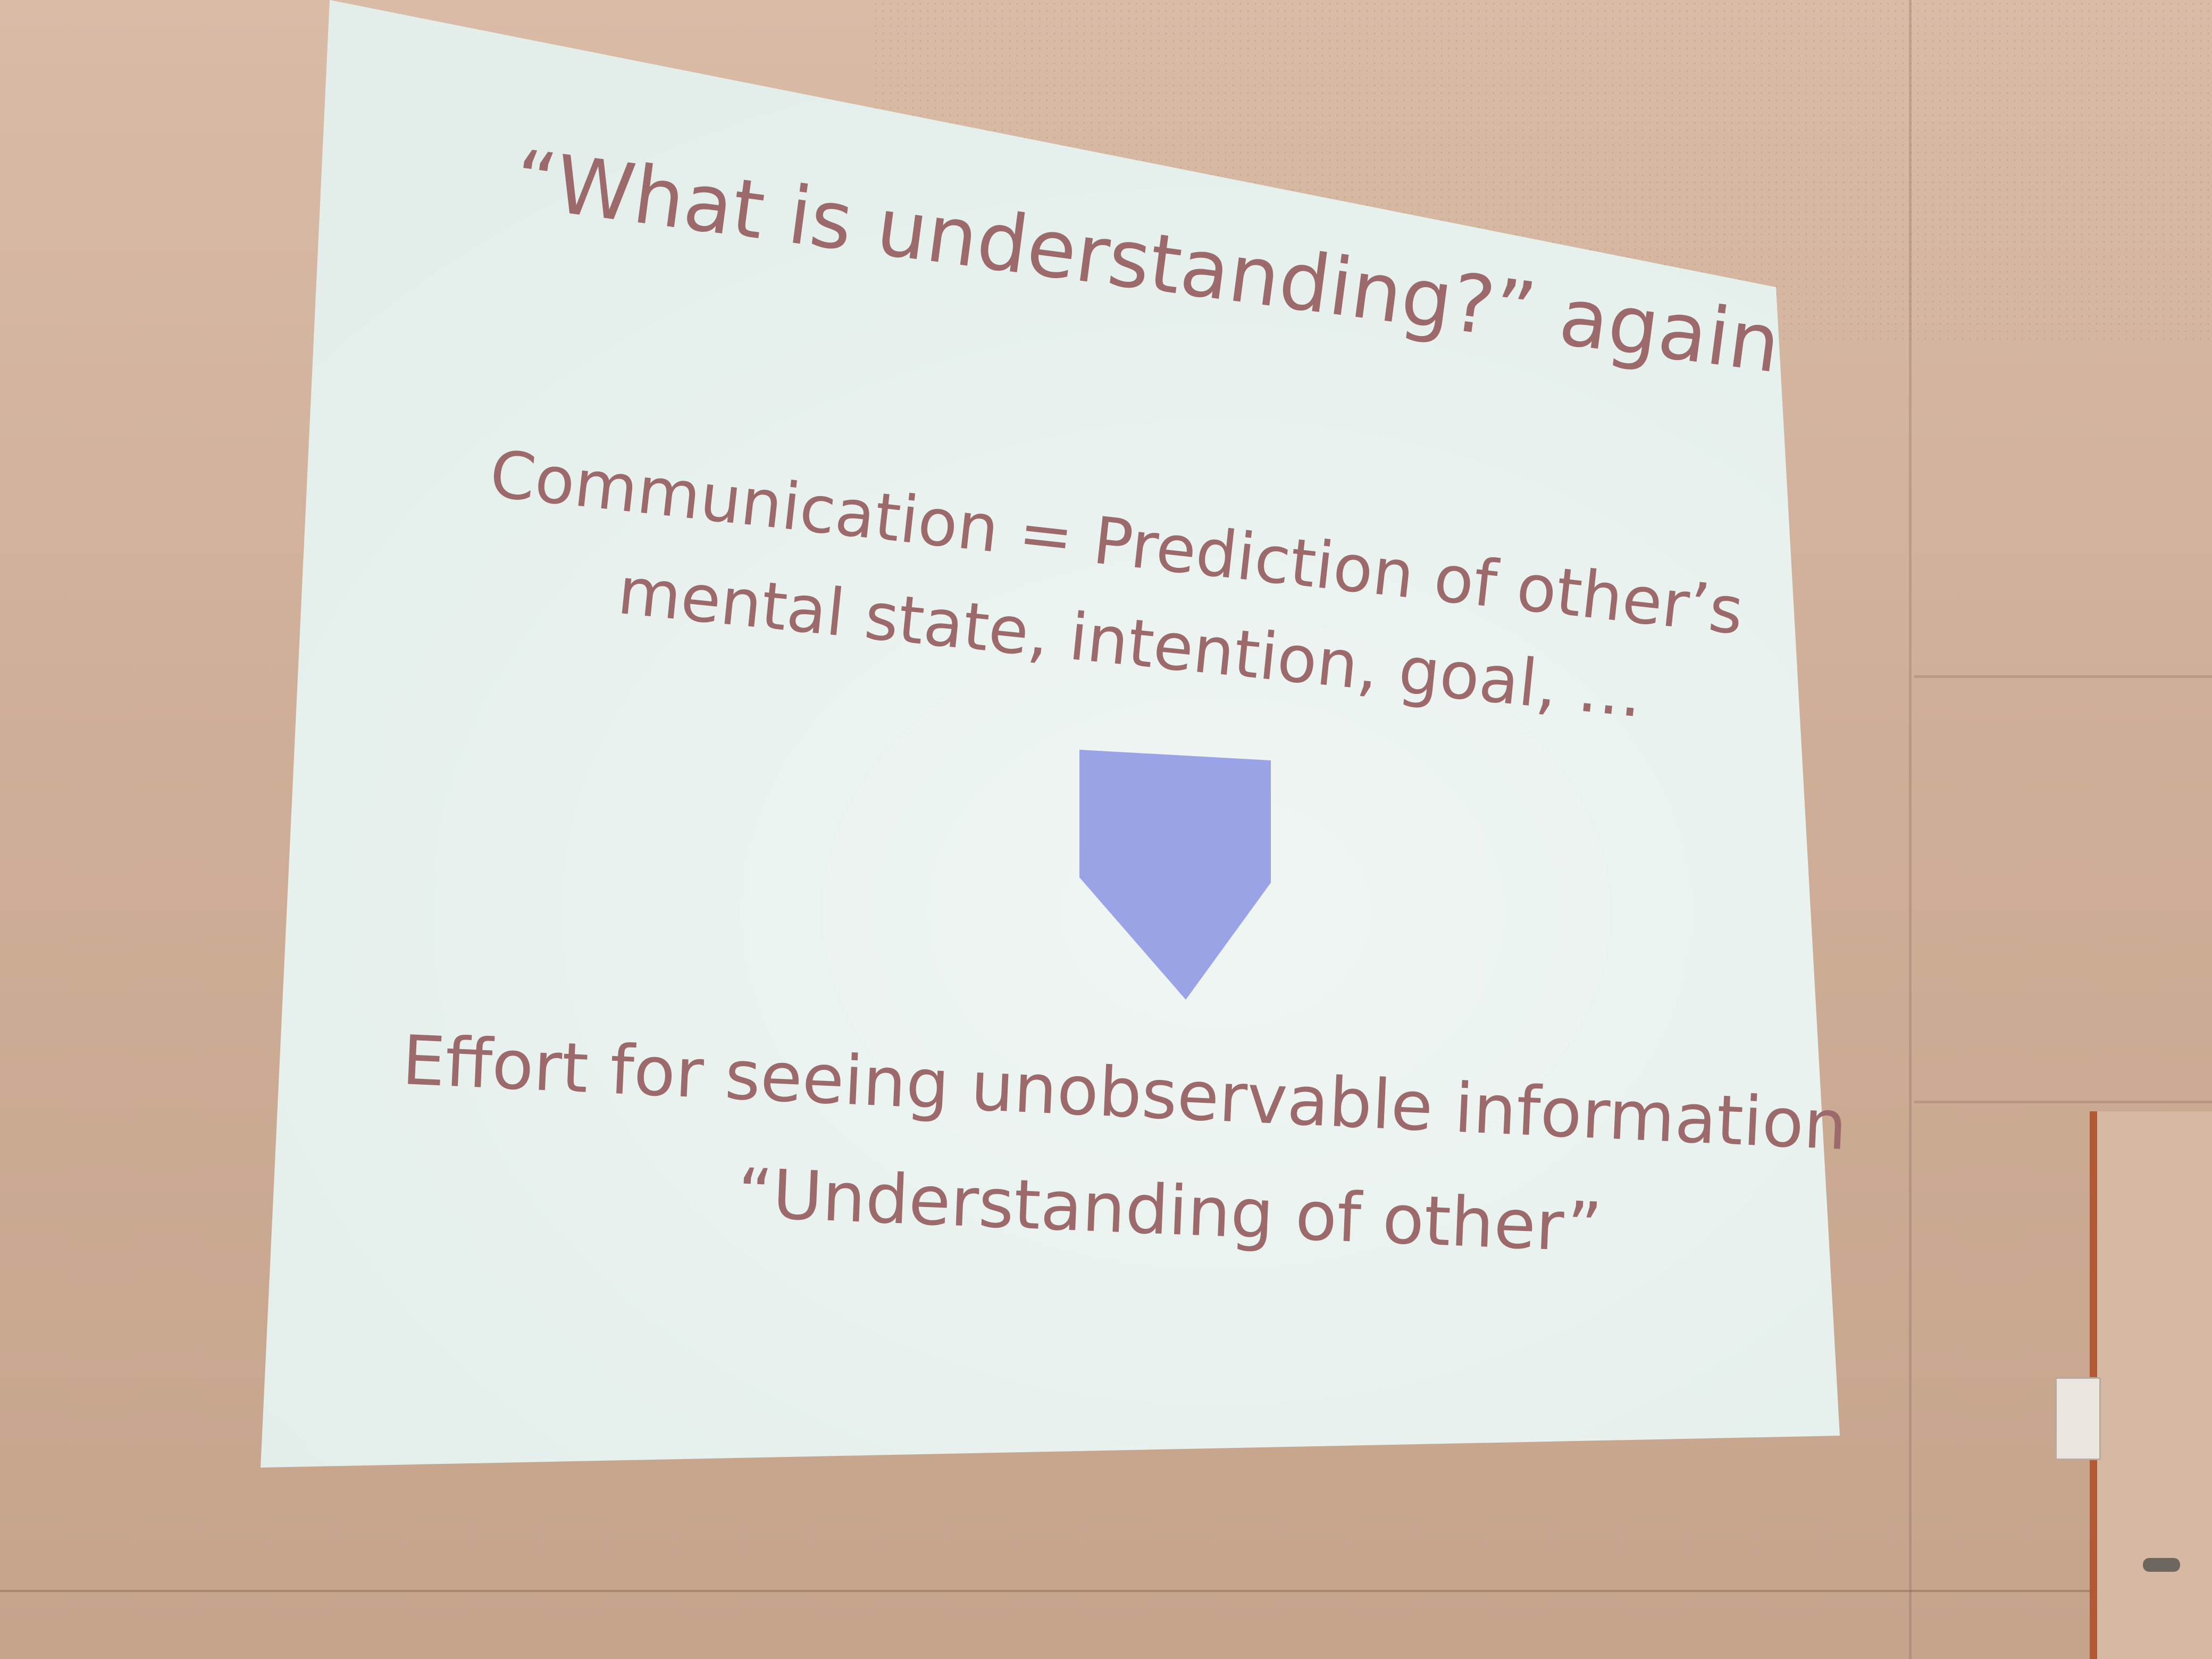 This screenshot has height=1659, width=2212. What do you see at coordinates (1106, 1591) in the screenshot?
I see `wall-baseline` at bounding box center [1106, 1591].